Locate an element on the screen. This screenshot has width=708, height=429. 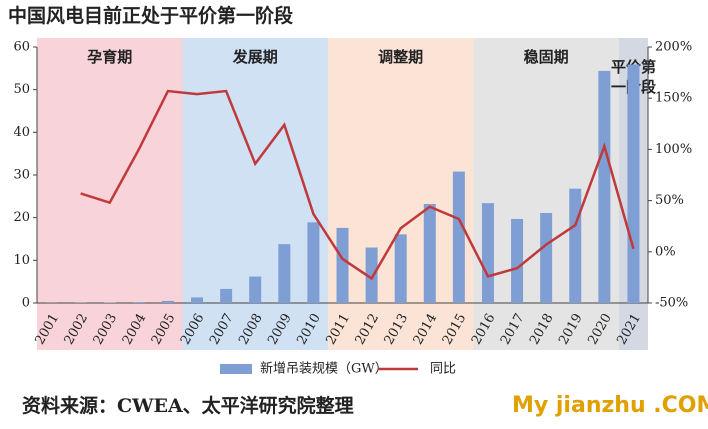
y2-tick-label: -50% is located at coordinates (671, 303).